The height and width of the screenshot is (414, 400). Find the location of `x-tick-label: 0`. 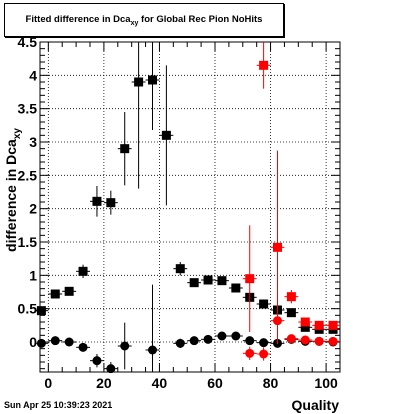

x-tick-label: 0 is located at coordinates (48, 383).